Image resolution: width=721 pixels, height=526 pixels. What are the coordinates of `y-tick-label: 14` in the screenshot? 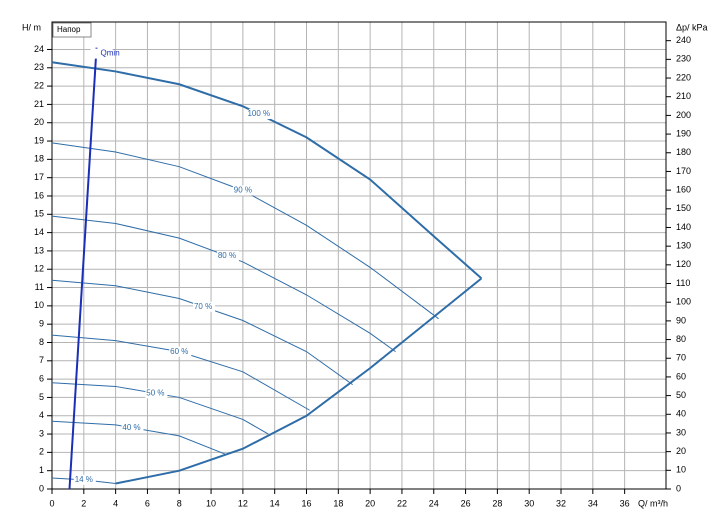 It's located at (39, 232).